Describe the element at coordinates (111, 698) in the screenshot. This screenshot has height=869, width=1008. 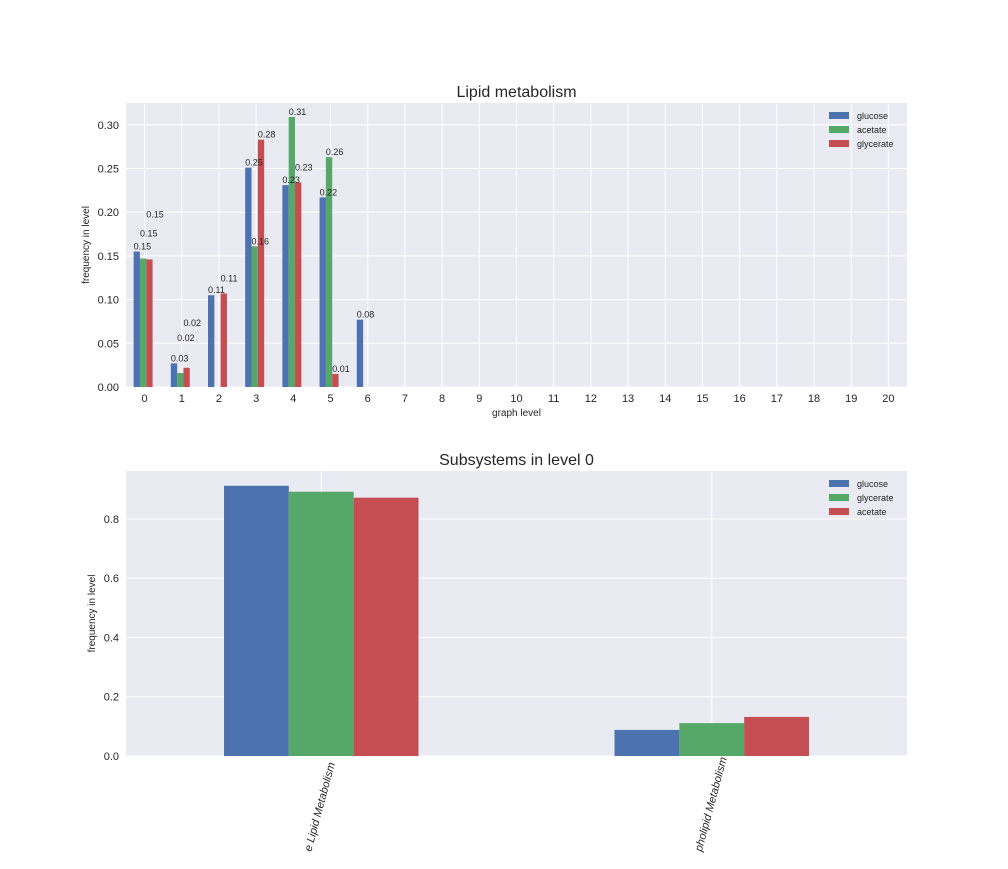
I see `y-tick-label: 0.2` at that location.